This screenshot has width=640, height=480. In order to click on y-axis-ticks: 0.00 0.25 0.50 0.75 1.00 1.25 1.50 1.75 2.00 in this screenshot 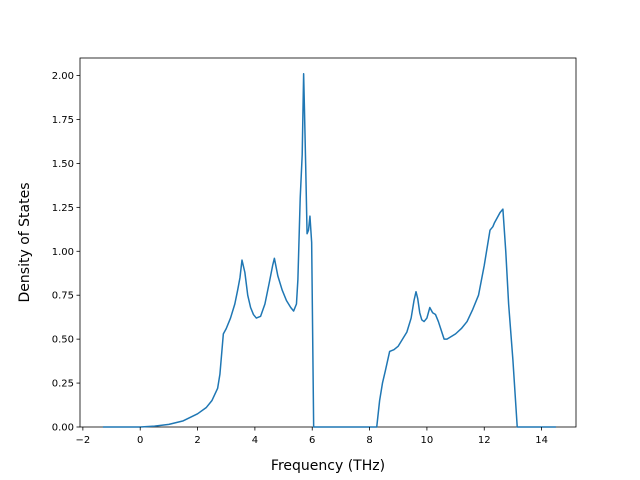, I will do `click(66, 252)`.